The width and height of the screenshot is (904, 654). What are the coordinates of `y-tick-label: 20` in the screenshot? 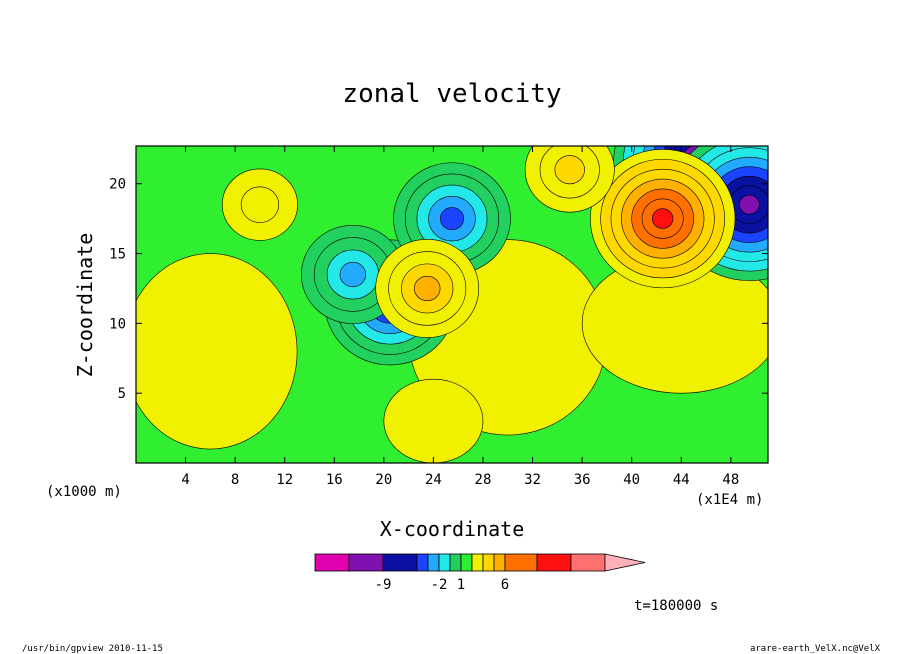 It's located at (117, 185).